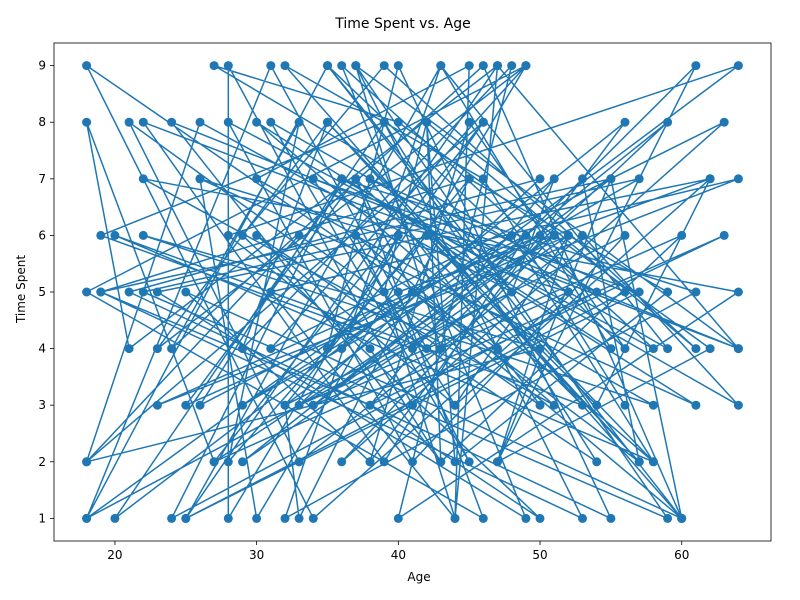 This screenshot has width=800, height=600. Describe the element at coordinates (42, 462) in the screenshot. I see `y-tick-label: 2` at that location.